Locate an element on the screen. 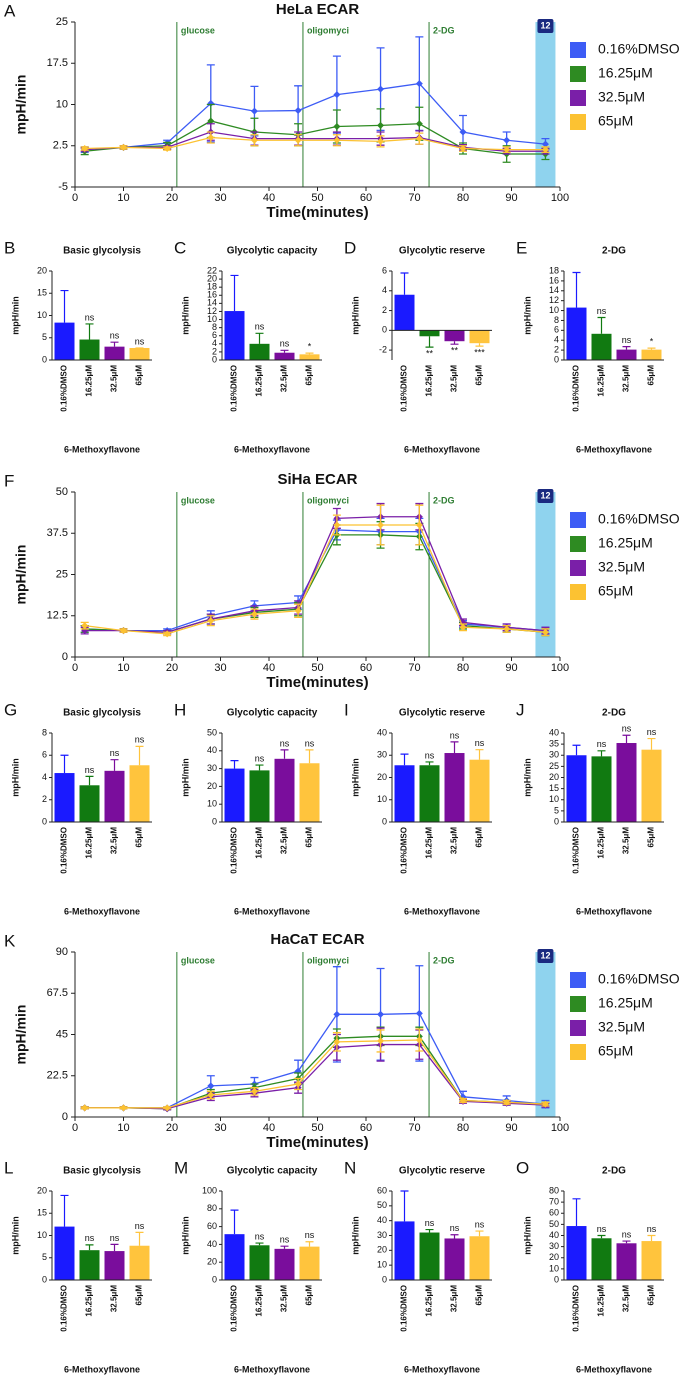 The width and height of the screenshot is (685, 1379). chart-title: Basic glycolysis is located at coordinates (102, 713).